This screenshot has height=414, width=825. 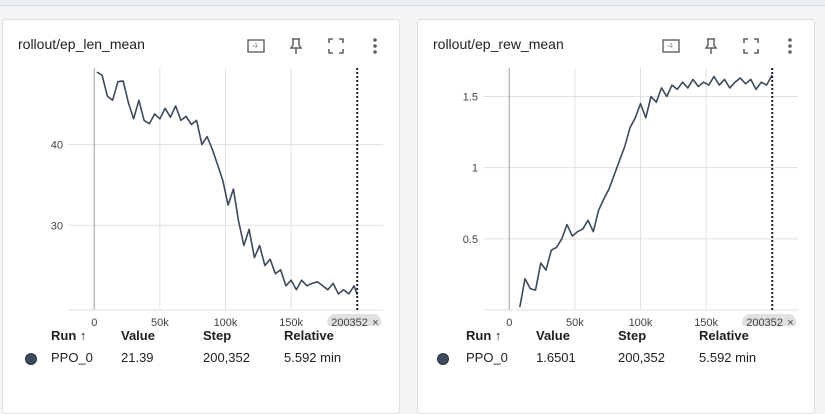 What do you see at coordinates (81, 44) in the screenshot?
I see `card-title: rollout/ep_len_mean` at bounding box center [81, 44].